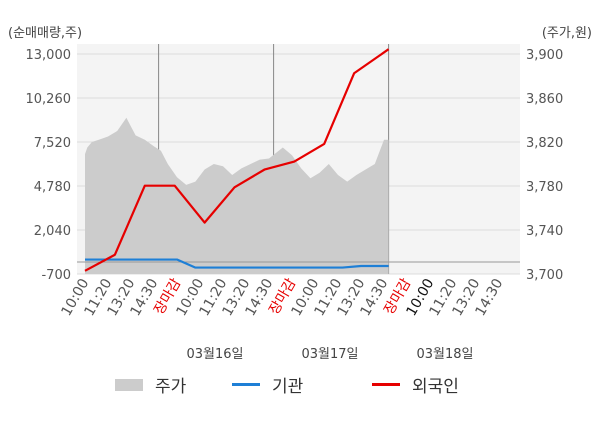 Image resolution: width=600 pixels, height=428 pixels. What do you see at coordinates (267, 384) in the screenshot?
I see `legend-item-institution: 기관` at bounding box center [267, 384].